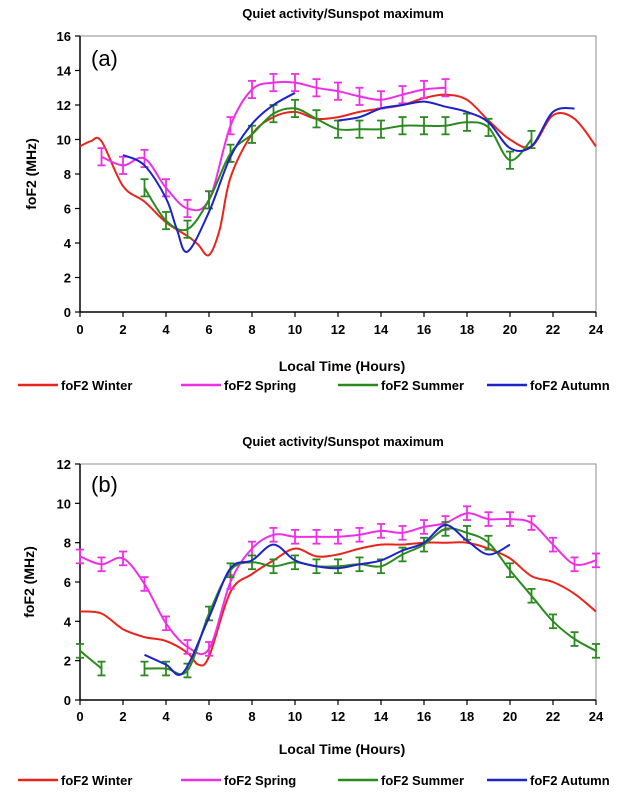  Describe the element at coordinates (64, 71) in the screenshot. I see `y-tick-label: 14` at that location.